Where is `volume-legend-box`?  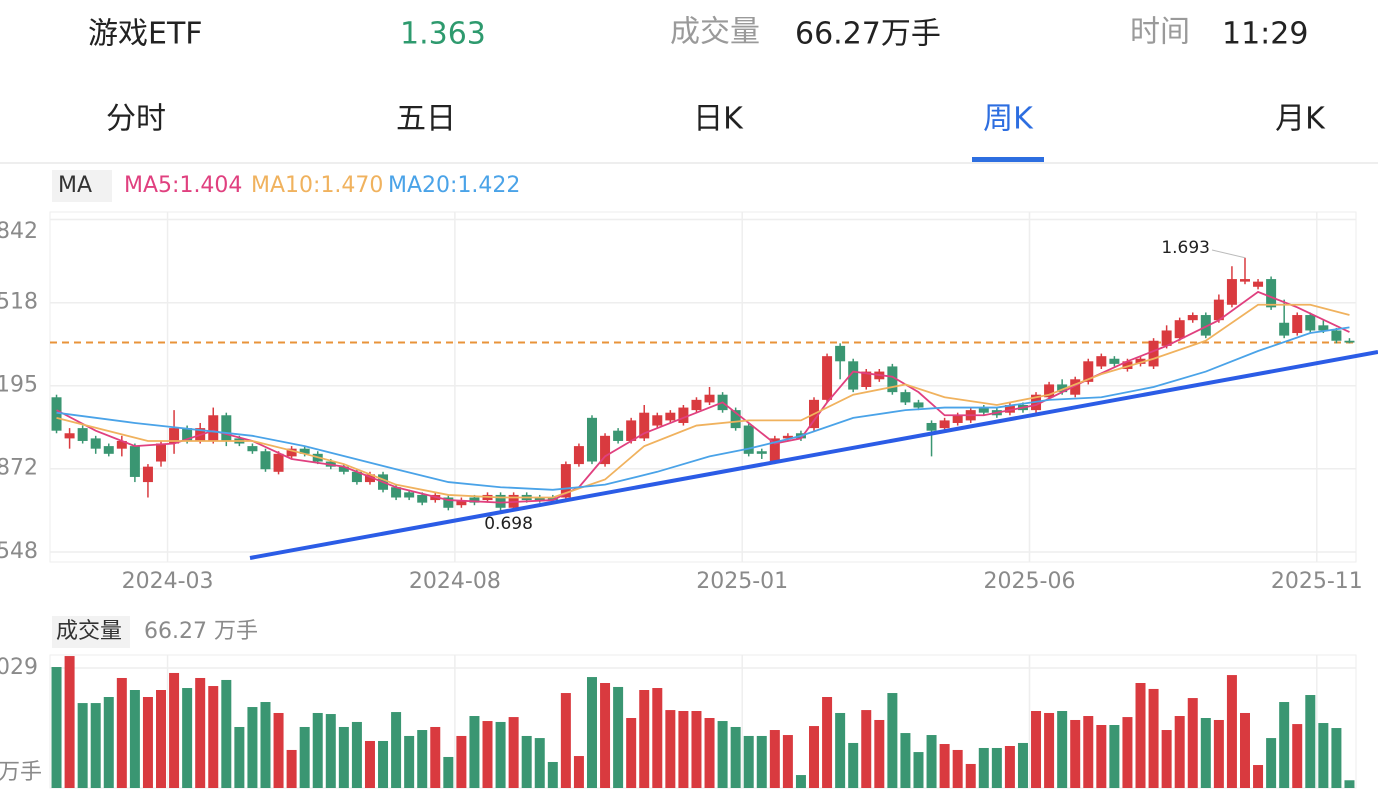 volume-legend-box is located at coordinates (91, 632).